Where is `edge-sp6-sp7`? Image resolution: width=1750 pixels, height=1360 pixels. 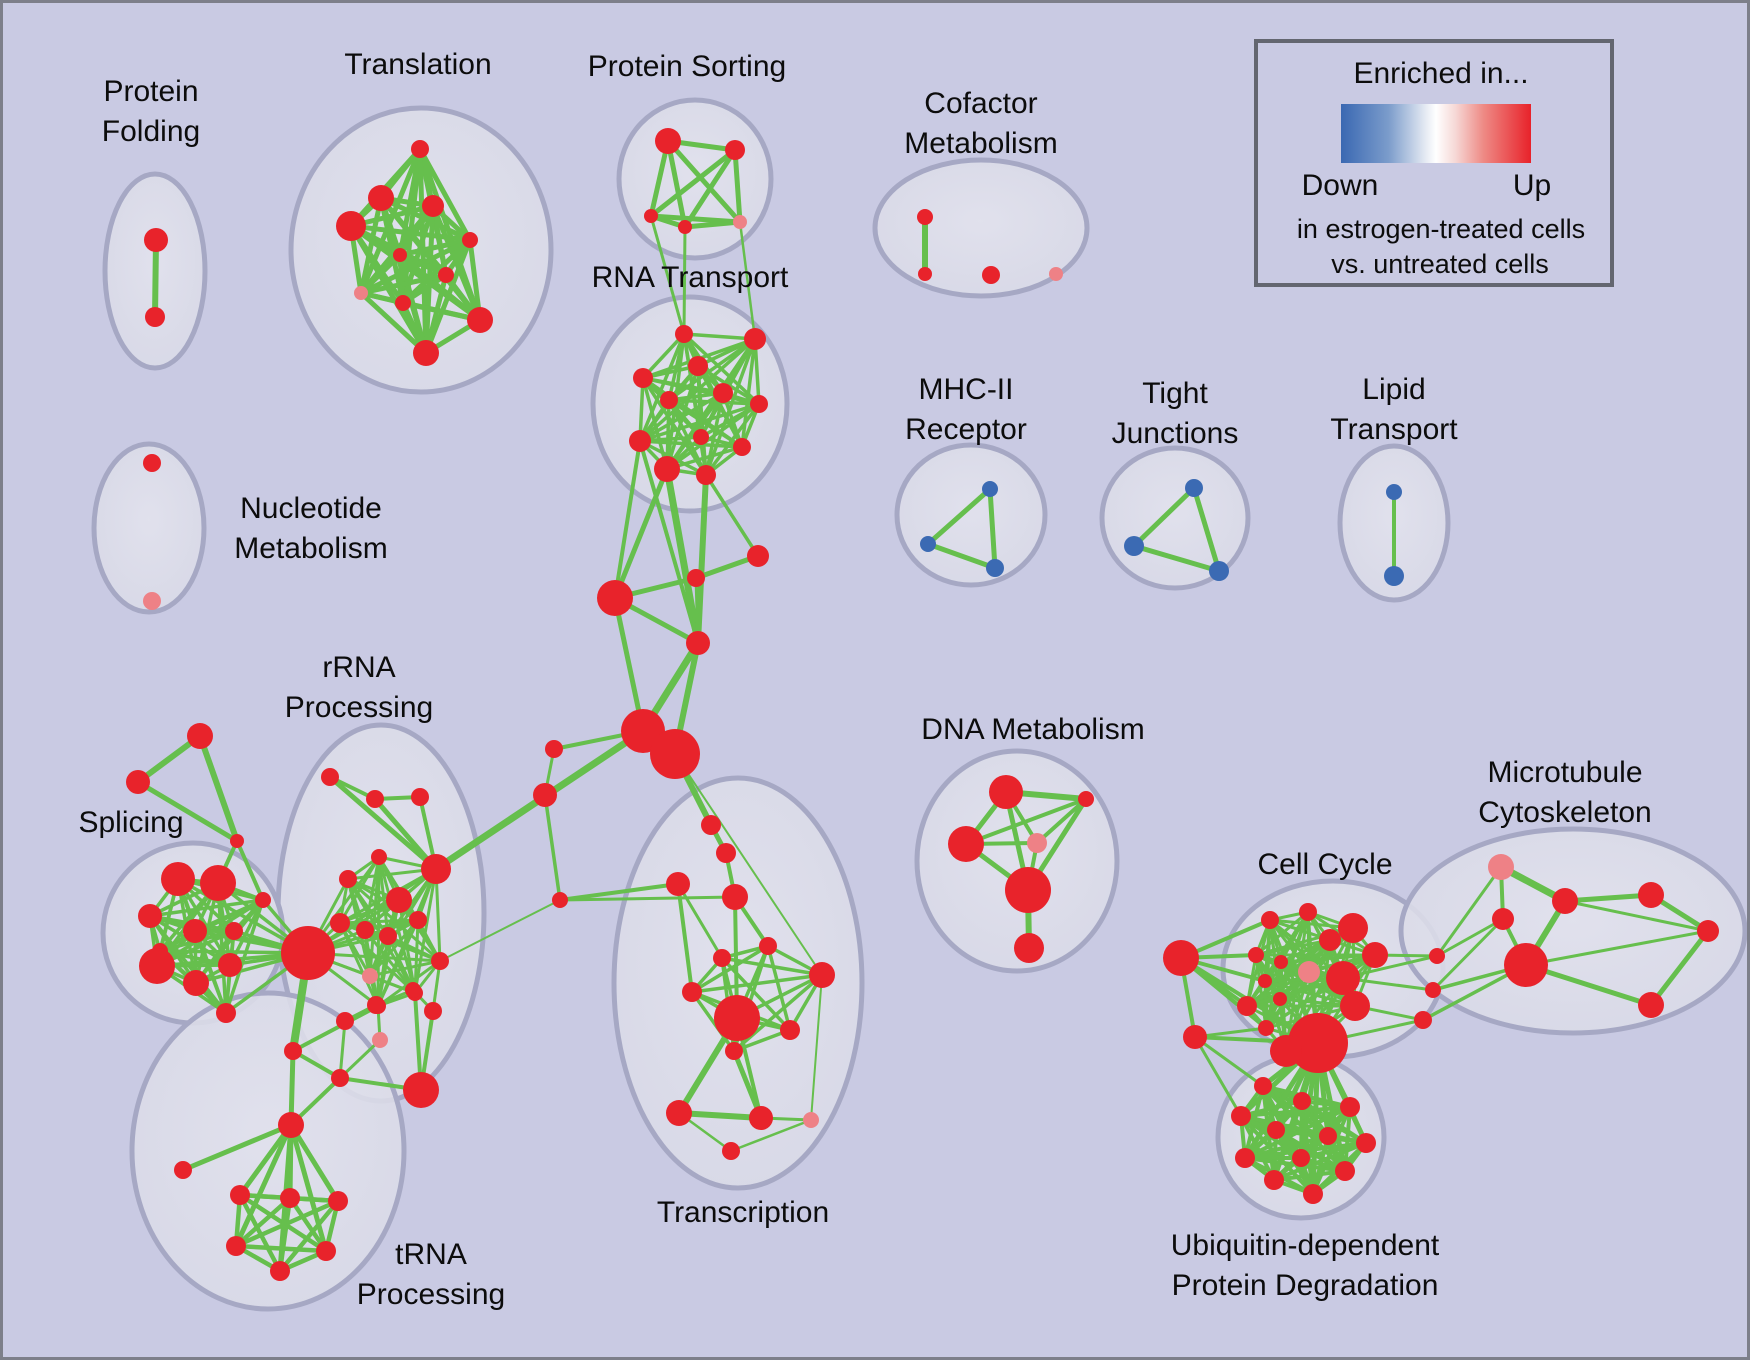 edge-sp6-sp7 is located at coordinates (211, 925).